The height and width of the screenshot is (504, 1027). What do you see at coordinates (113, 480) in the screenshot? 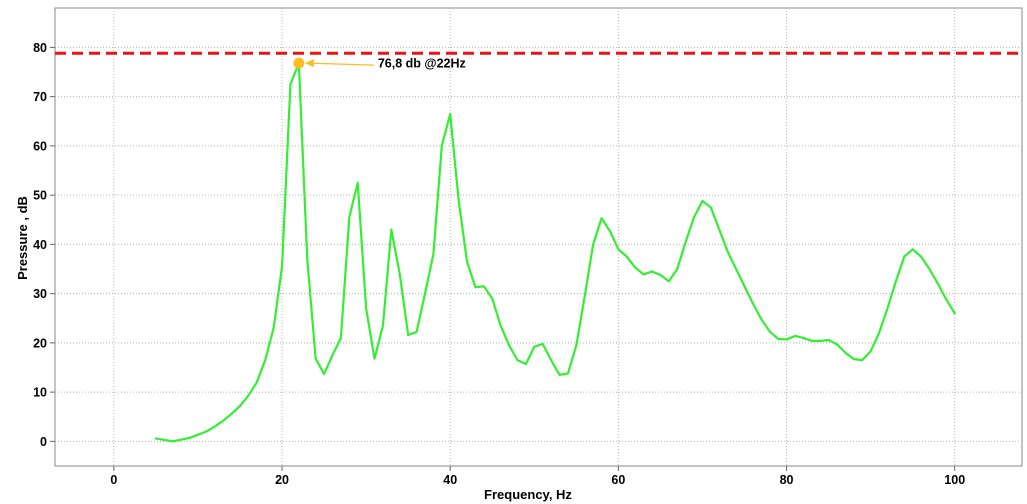
I see `x-tick-label: 0` at bounding box center [113, 480].